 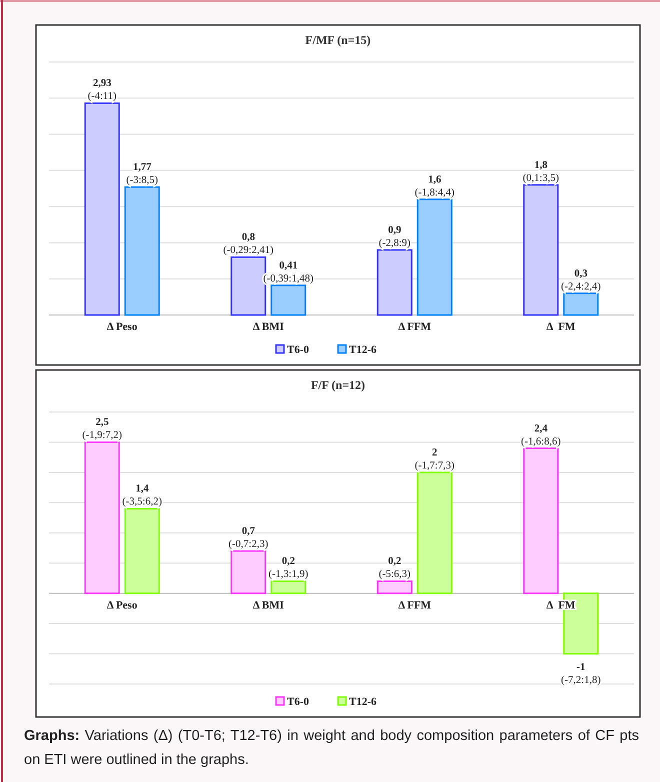 I want to click on data-label: 2,5 (-1,9:7,2), so click(x=102, y=429).